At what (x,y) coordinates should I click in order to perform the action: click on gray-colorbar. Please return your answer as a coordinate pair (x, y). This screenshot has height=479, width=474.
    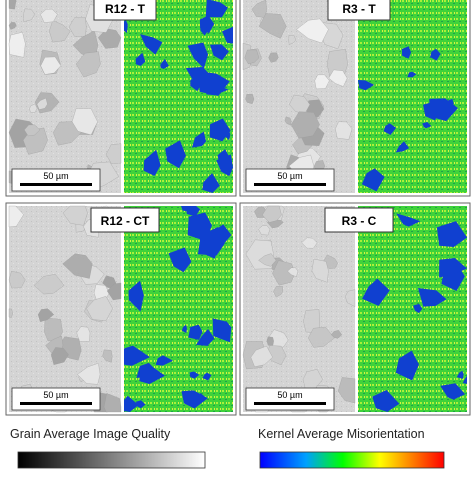
    Looking at the image, I should click on (111, 460).